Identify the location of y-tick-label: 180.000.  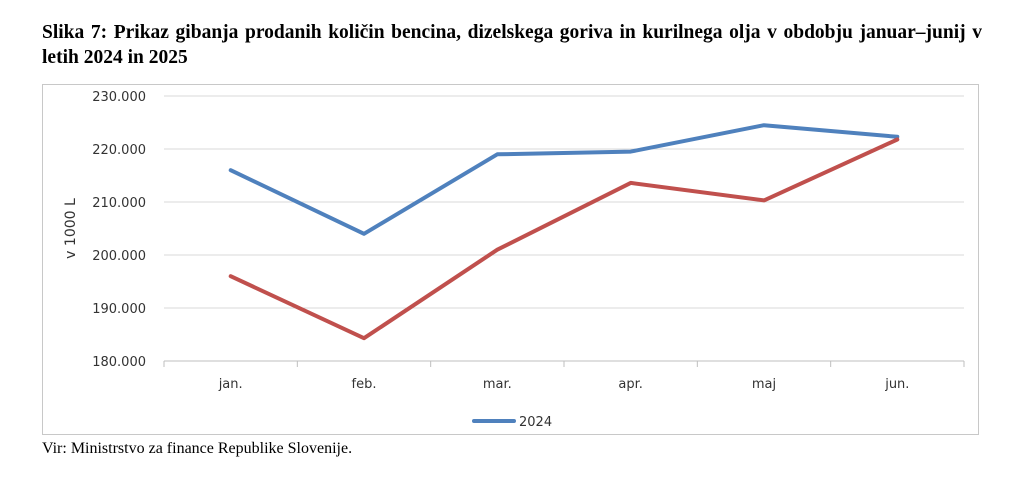
(119, 362).